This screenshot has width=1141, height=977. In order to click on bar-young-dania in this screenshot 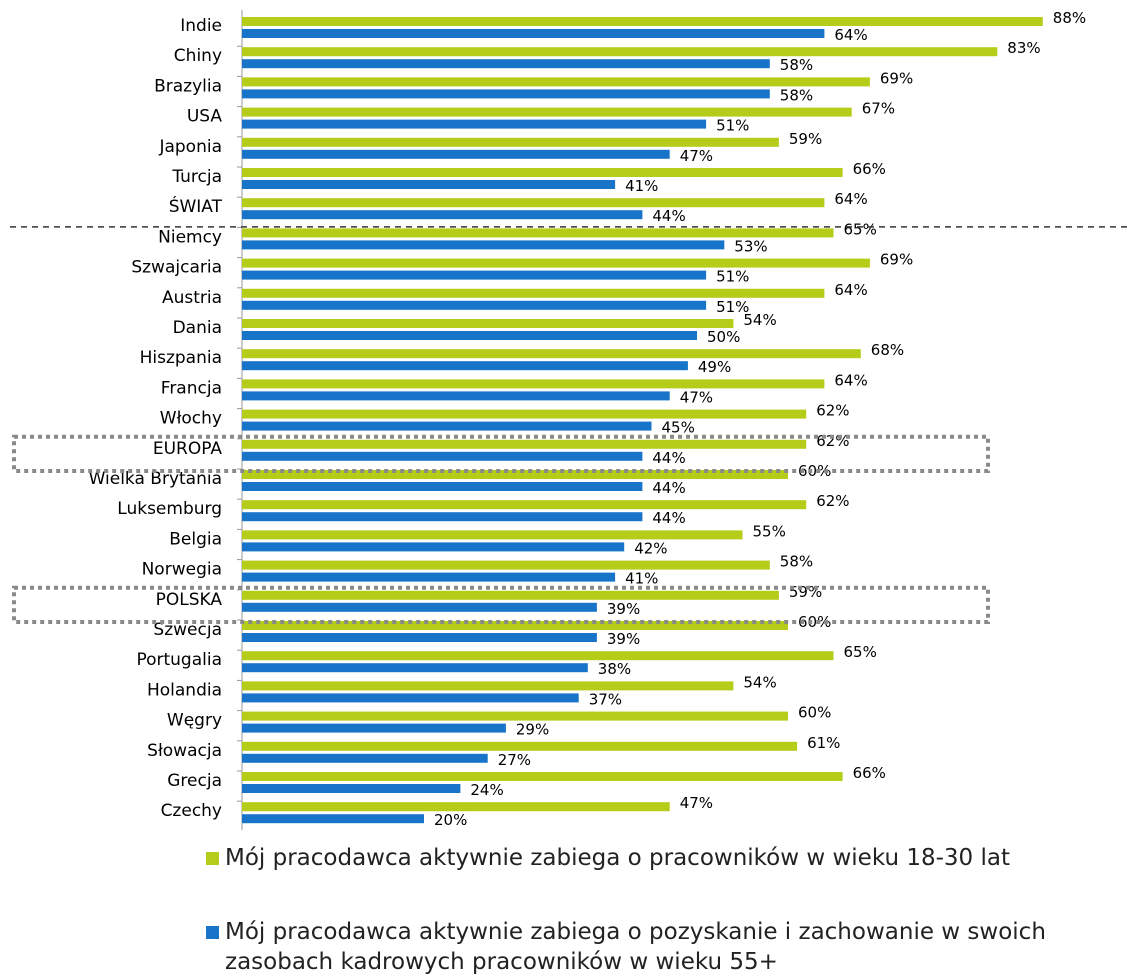, I will do `click(488, 323)`.